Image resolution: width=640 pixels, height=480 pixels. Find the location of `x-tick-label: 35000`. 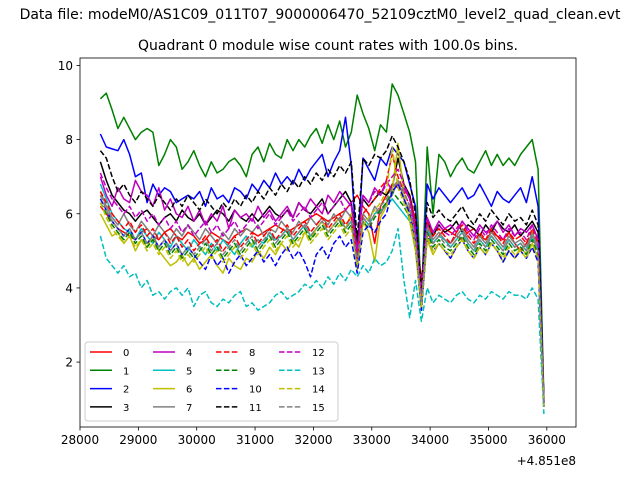

x-tick-label: 35000 is located at coordinates (488, 440).